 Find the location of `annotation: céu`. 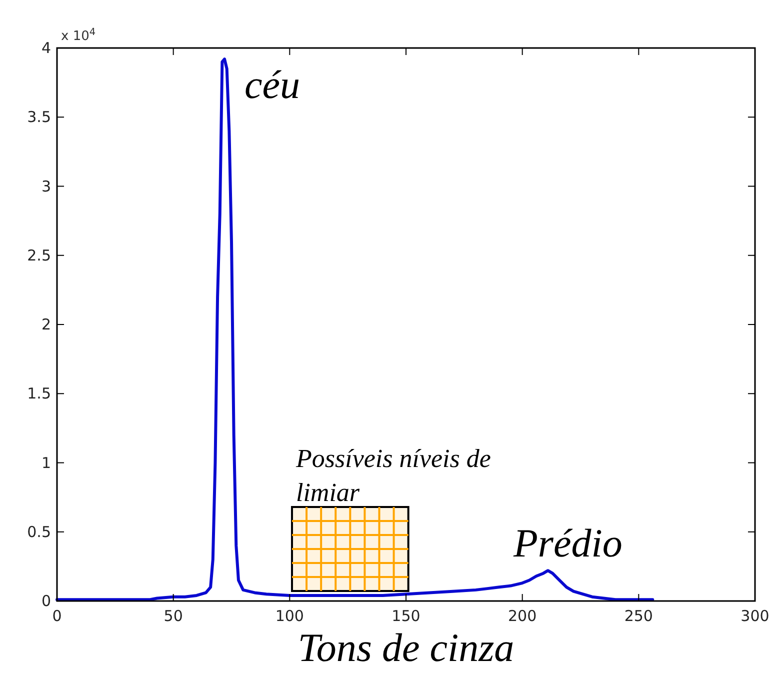

annotation: céu is located at coordinates (272, 85).